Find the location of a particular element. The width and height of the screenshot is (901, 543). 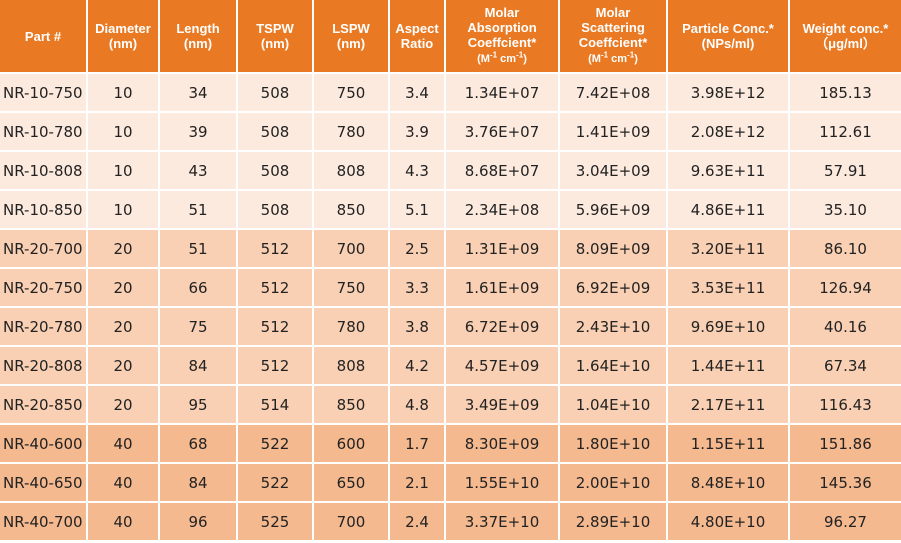

cell-particle-conc: 2.17E+11 is located at coordinates (729, 405).